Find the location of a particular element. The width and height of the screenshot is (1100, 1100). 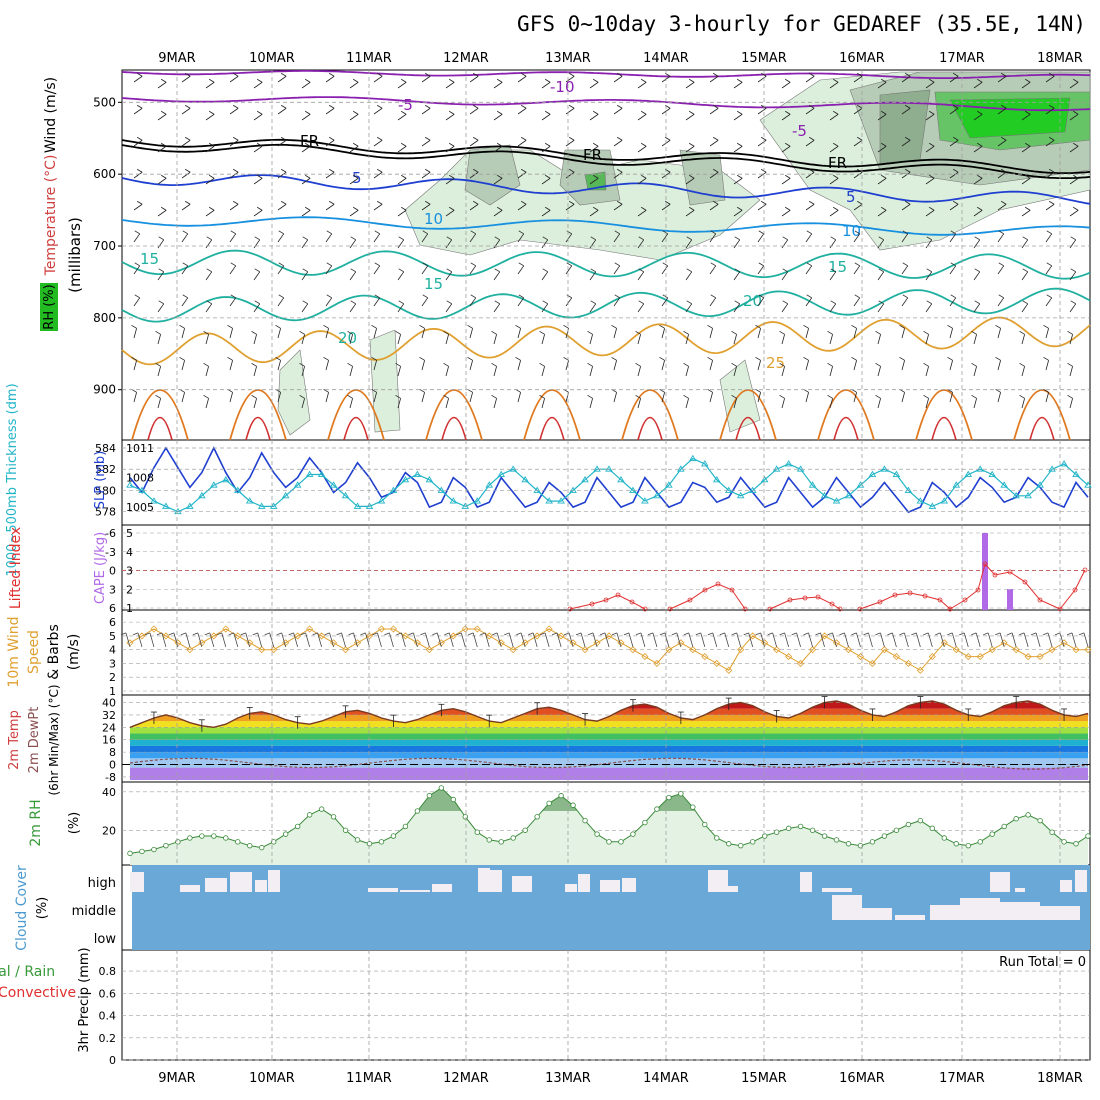

y-tick-label: 5 is located at coordinates (112, 636).